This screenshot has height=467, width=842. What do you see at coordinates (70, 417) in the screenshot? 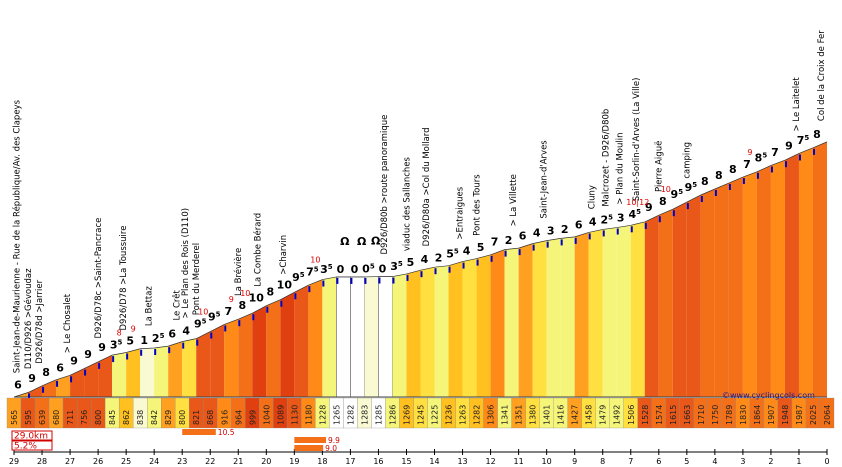
I see `altitude-label: 711` at bounding box center [70, 417].